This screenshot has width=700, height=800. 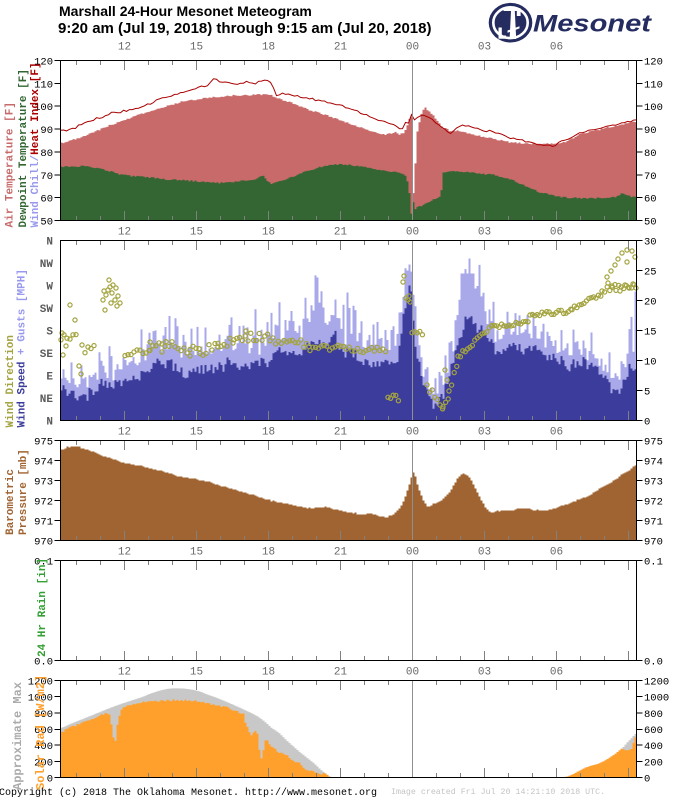 I want to click on svg-text: Solar Rad [W/m2], so click(x=41, y=732).